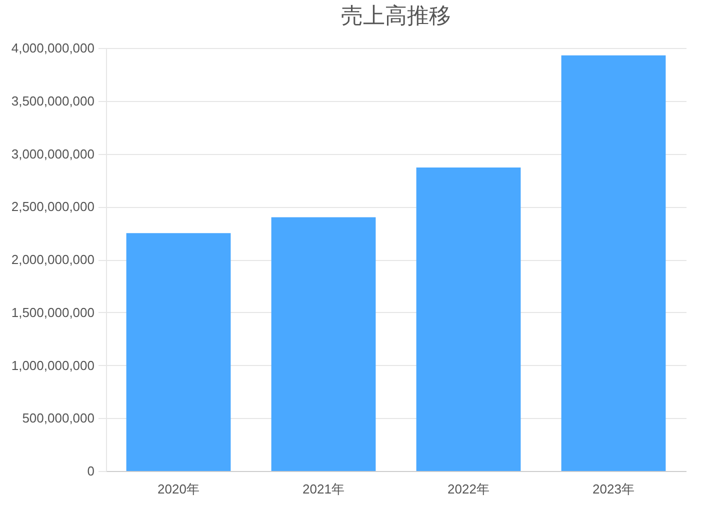  I want to click on y-tick-label: 4,000,000,000, so click(52, 48).